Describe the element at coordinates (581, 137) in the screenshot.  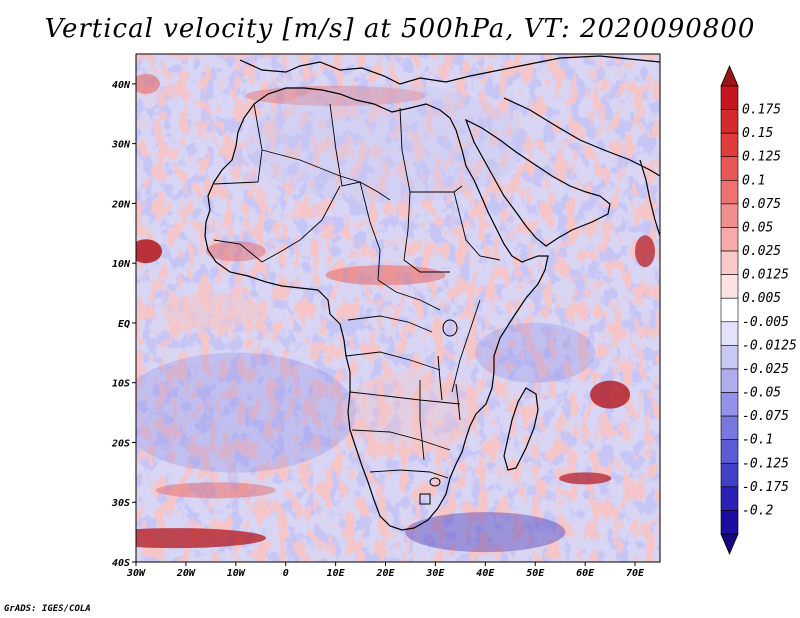
I see `persian-gulf-iran` at that location.